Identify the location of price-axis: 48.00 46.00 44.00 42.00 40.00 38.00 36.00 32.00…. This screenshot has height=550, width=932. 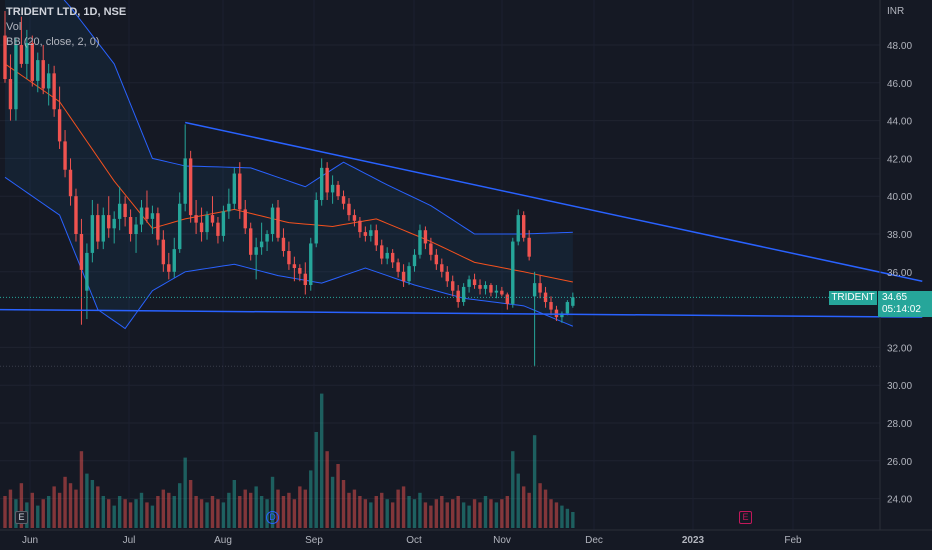
(895, 265).